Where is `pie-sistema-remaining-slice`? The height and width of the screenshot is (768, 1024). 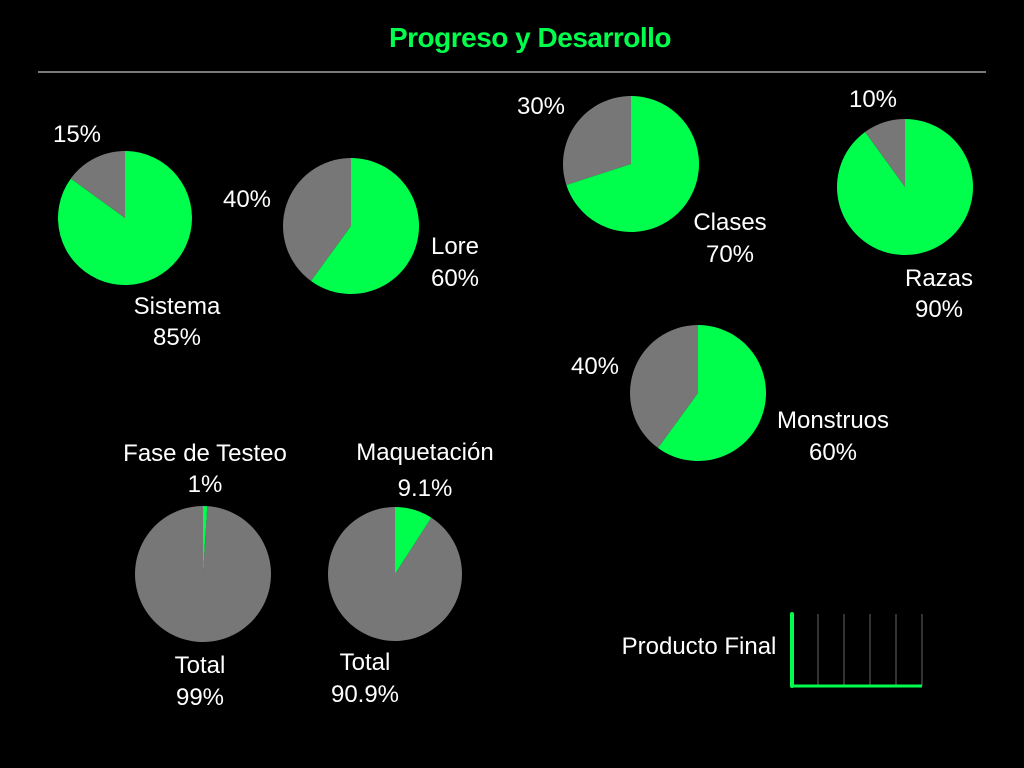 pie-sistema-remaining-slice is located at coordinates (97, 184).